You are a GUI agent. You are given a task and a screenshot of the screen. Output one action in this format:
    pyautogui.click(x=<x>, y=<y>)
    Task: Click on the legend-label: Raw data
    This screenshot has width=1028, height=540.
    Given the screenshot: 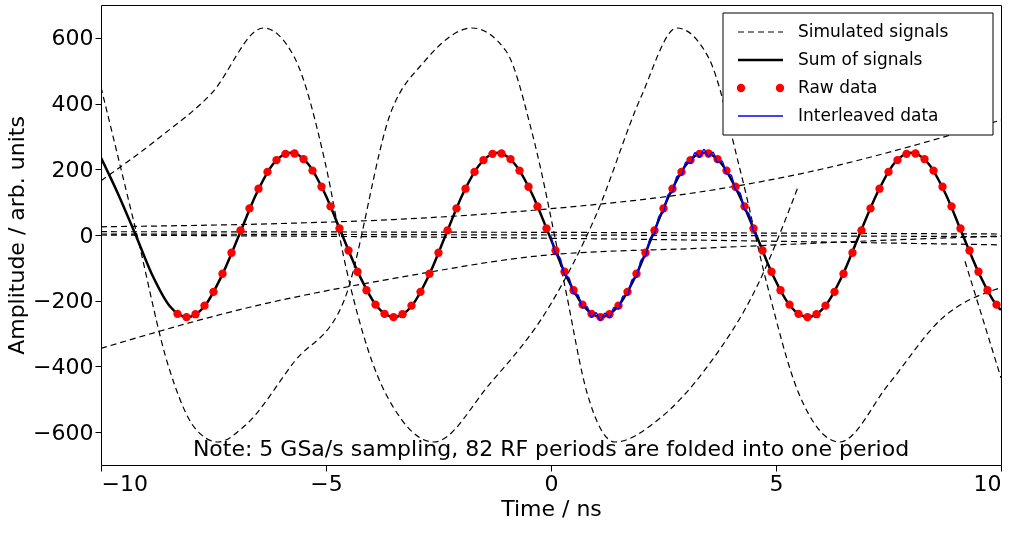 What is the action you would take?
    pyautogui.click(x=838, y=87)
    